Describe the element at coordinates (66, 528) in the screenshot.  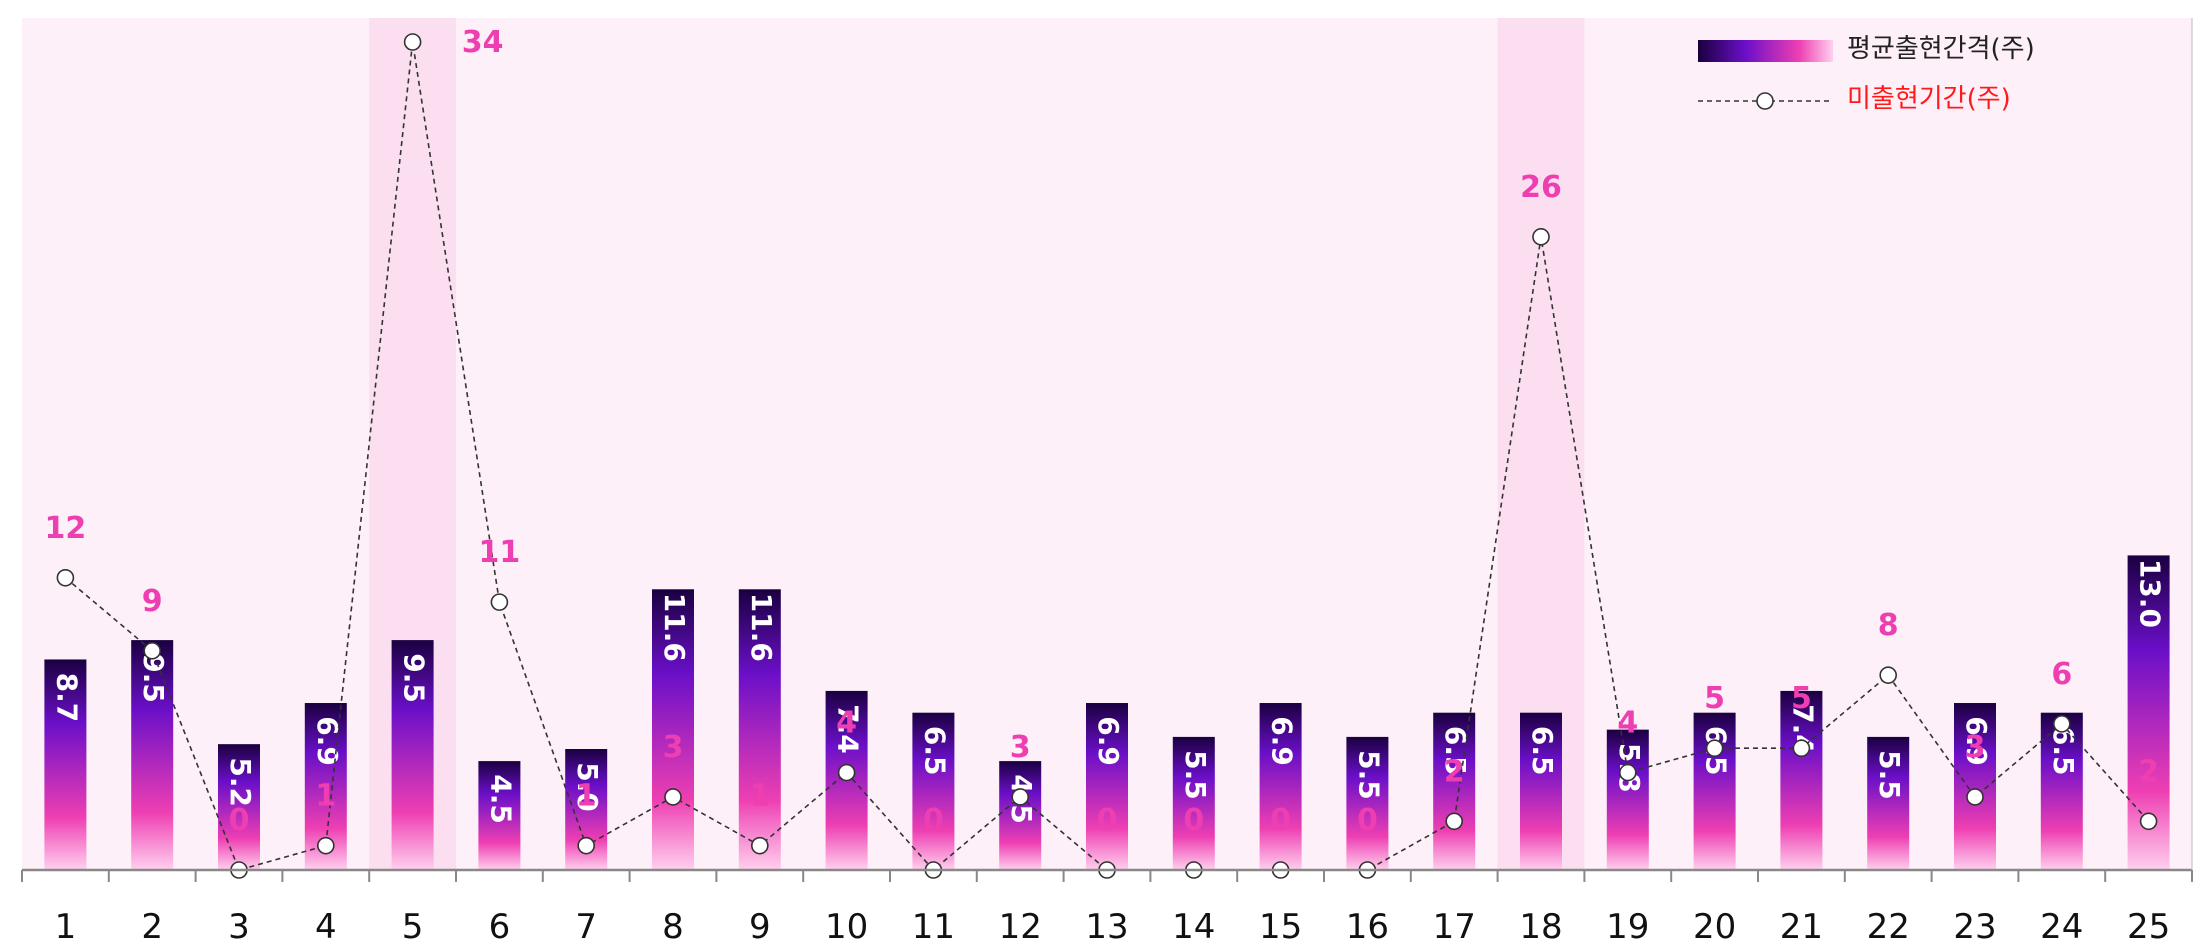
I see `gap-value-label-1: 12` at that location.